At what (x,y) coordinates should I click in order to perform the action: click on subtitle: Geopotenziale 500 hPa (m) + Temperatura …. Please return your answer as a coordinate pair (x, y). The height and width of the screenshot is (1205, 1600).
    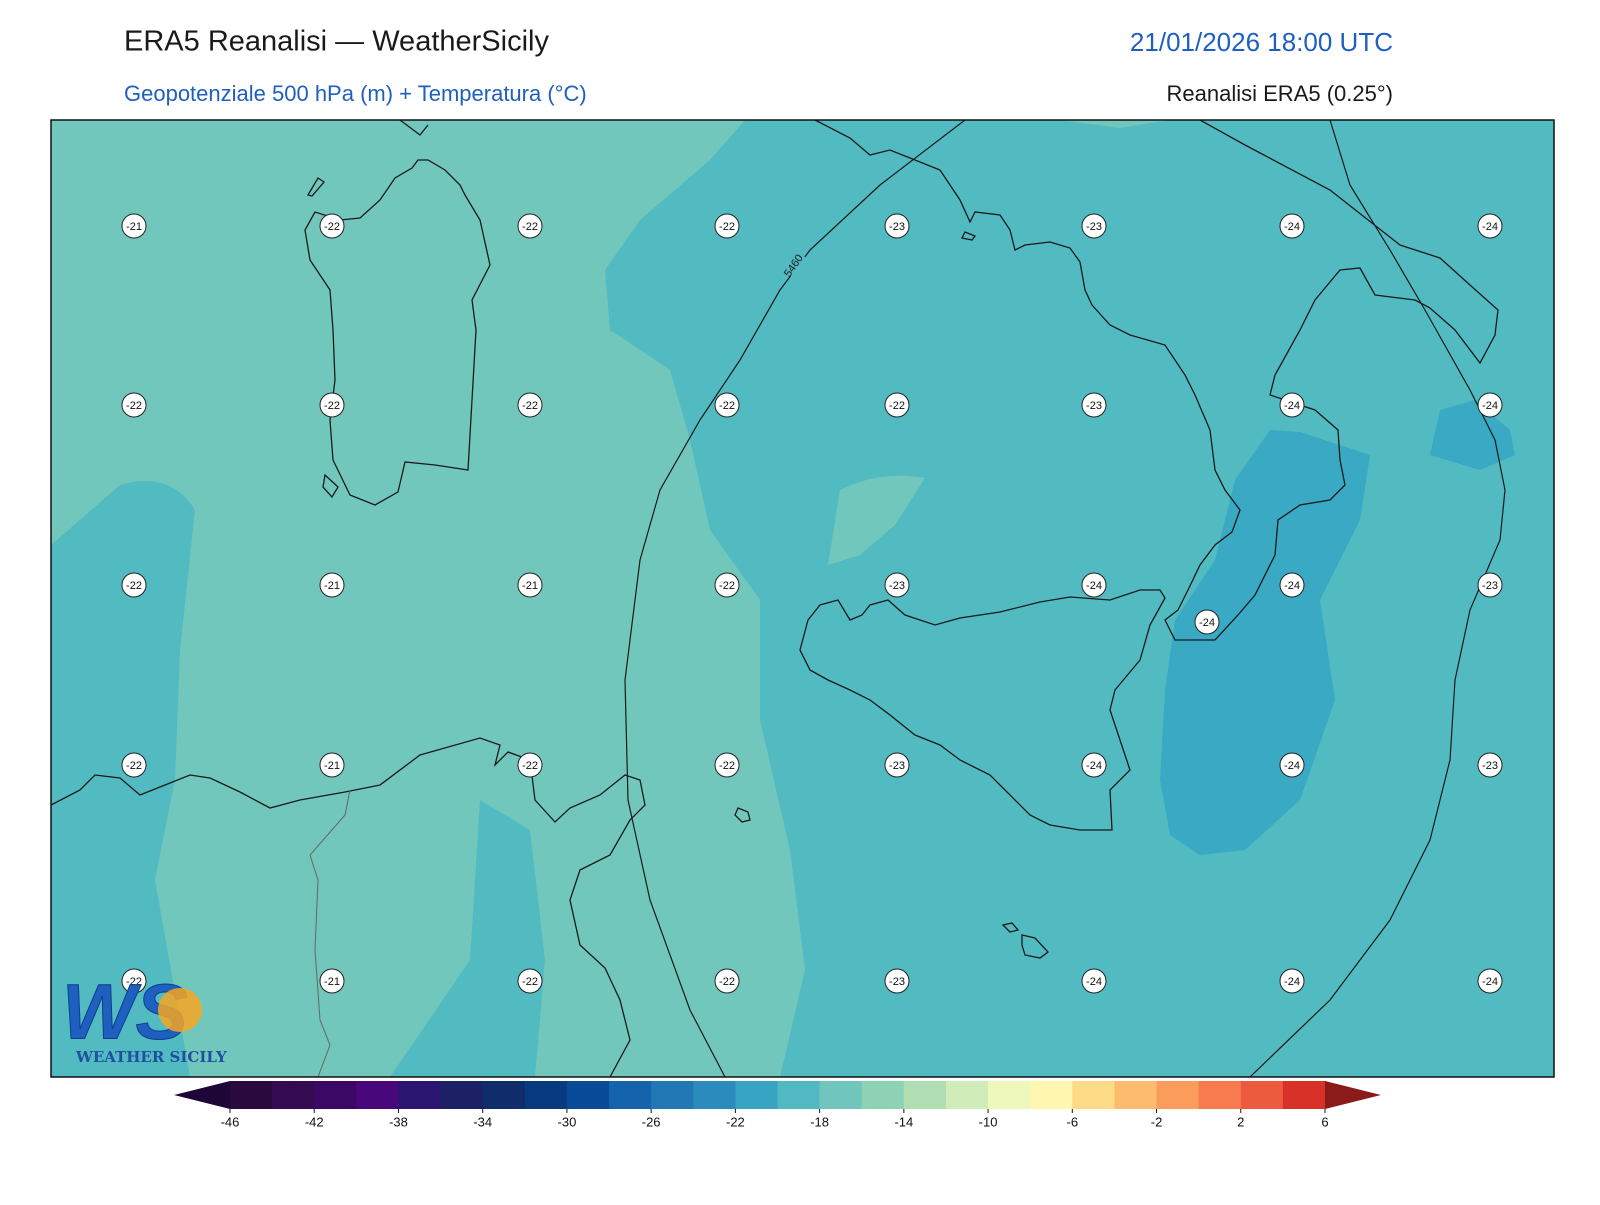
    Looking at the image, I should click on (355, 93).